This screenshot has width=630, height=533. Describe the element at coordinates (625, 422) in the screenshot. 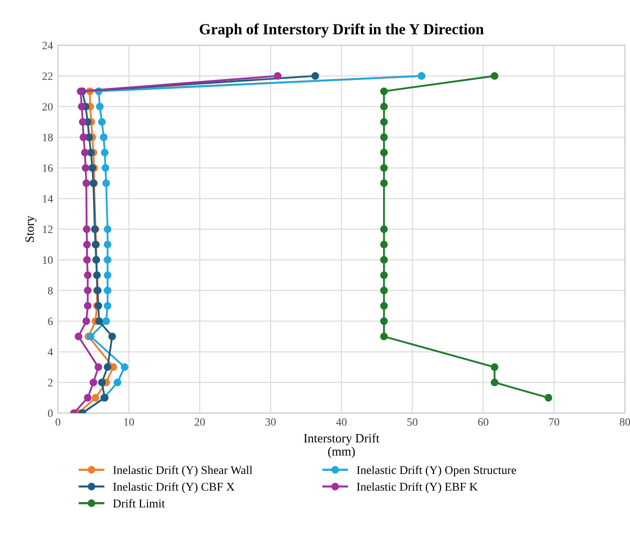

I see `x-tick-label: 80` at that location.